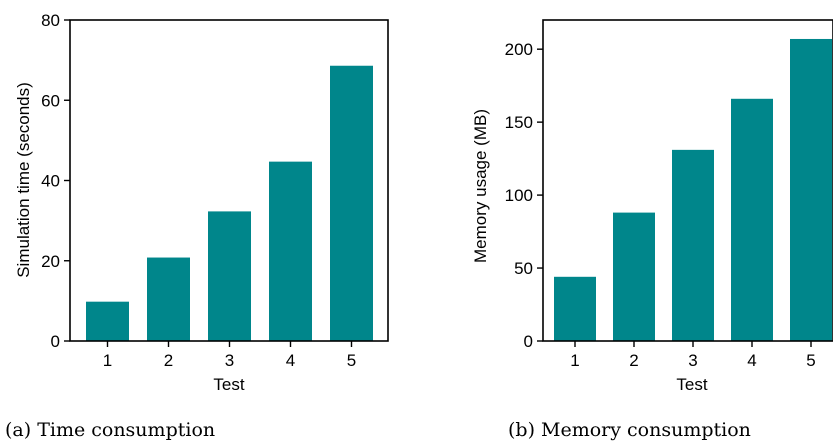 Image resolution: width=833 pixels, height=444 pixels. Describe the element at coordinates (229, 360) in the screenshot. I see `x-tick-label-a-3: 3` at that location.